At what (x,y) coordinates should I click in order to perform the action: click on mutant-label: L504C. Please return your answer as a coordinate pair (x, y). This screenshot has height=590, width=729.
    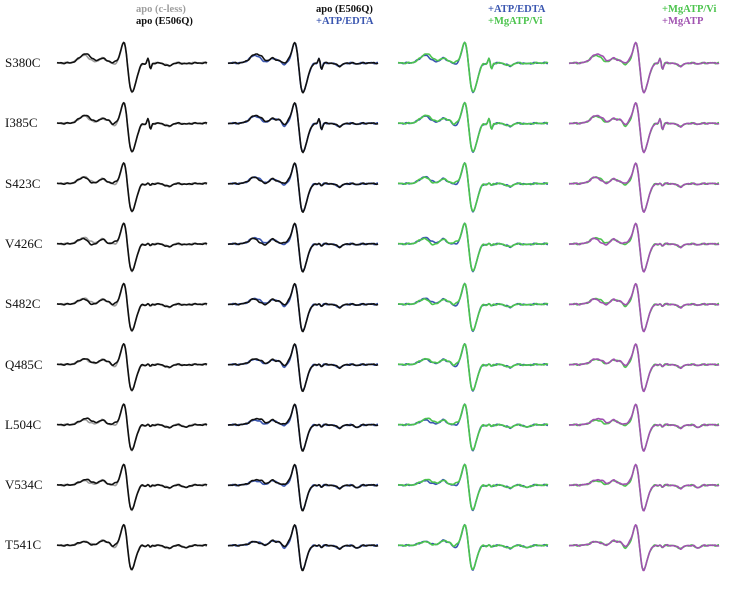
    Looking at the image, I should click on (23, 424).